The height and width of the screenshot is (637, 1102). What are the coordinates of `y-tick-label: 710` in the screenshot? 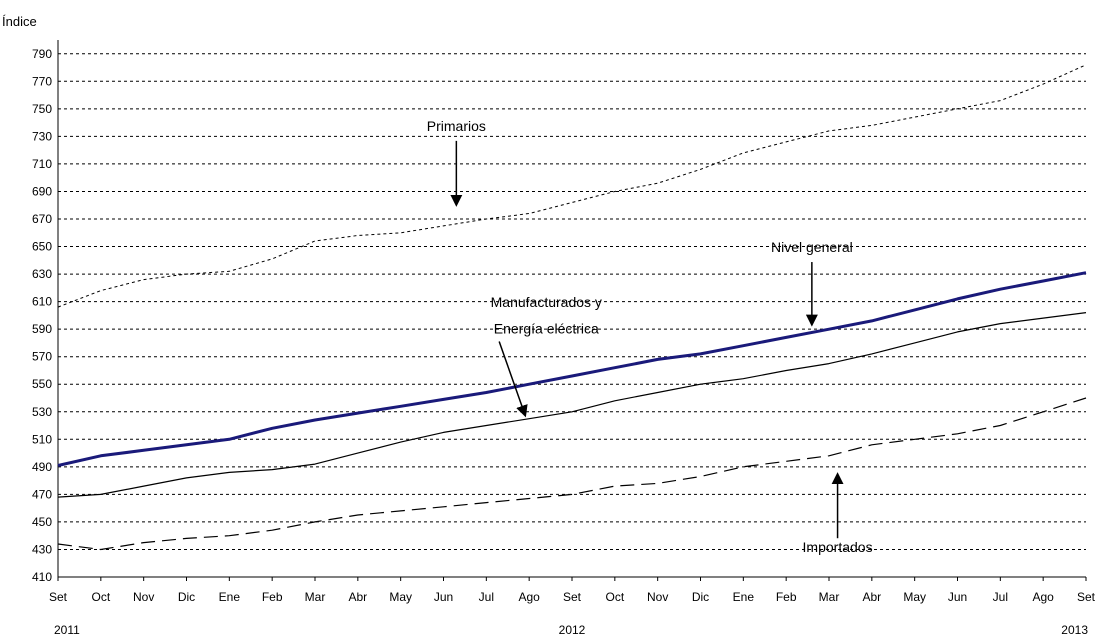 It's located at (42, 164).